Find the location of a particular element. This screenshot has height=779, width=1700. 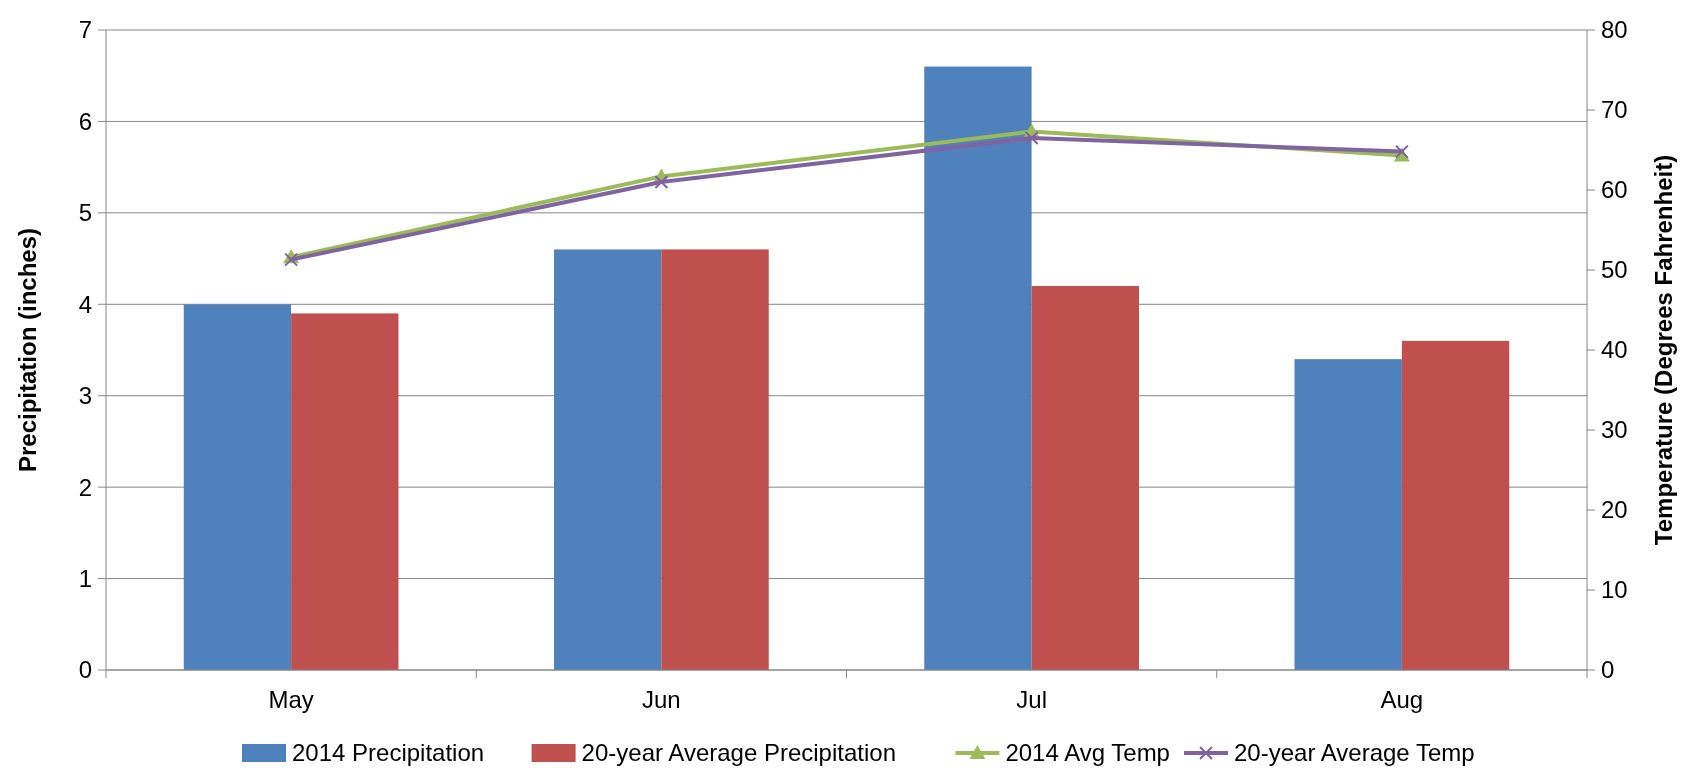

legend-label: 2014 Precipitation is located at coordinates (388, 753).